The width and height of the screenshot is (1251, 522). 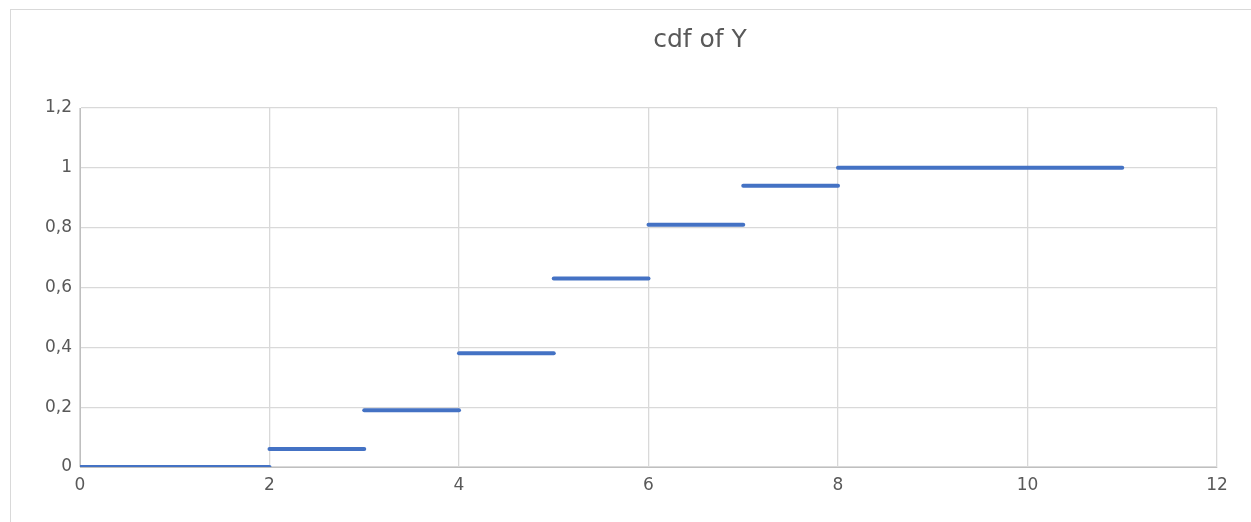 I want to click on y-tick-label: 1,2, so click(x=58, y=106).